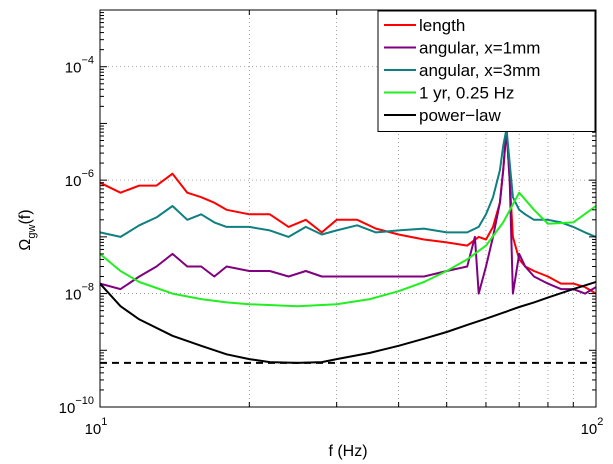  I want to click on legend-label-0: length, so click(442, 25).